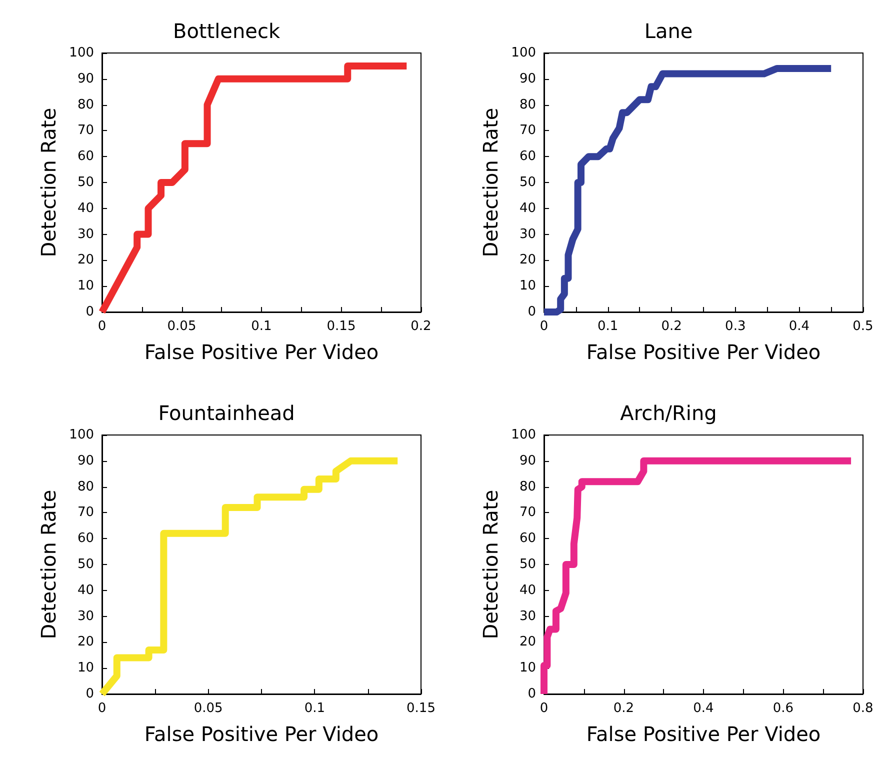 The width and height of the screenshot is (895, 768). Describe the element at coordinates (668, 413) in the screenshot. I see `chart-title: Arch/Ring` at that location.